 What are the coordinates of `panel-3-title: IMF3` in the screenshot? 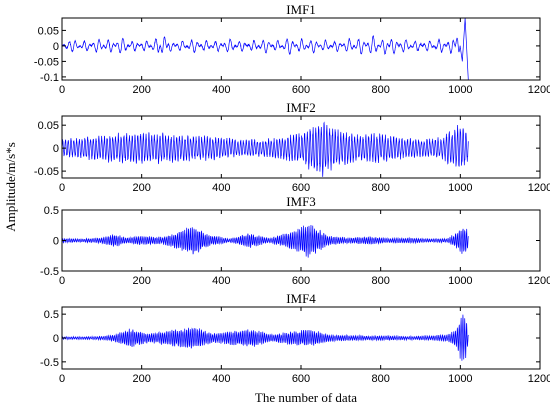 It's located at (301, 201).